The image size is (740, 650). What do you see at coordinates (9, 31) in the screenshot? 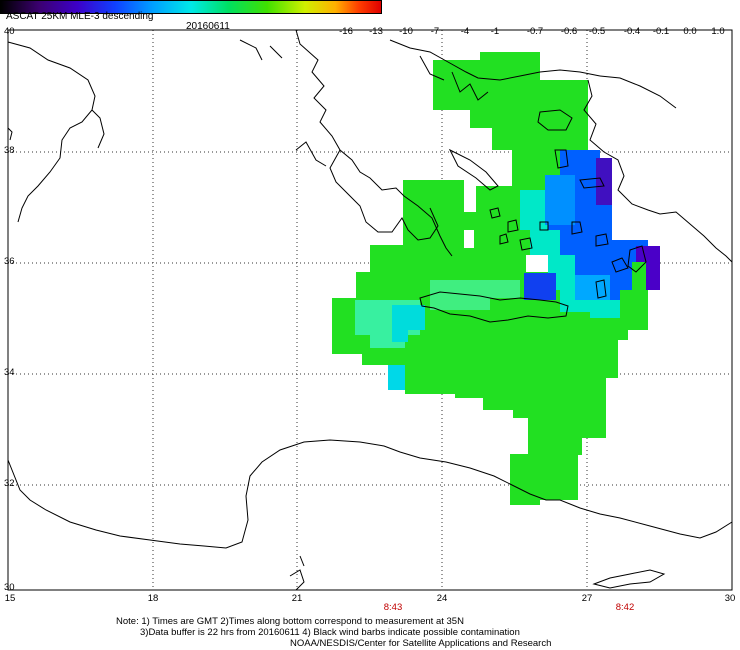
I see `lat-label: 40` at bounding box center [9, 31].